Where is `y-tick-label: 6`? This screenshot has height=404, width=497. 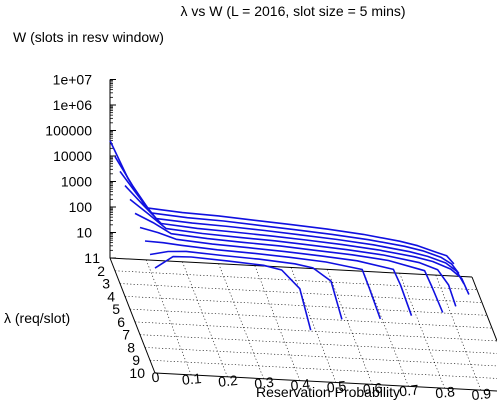 y-tick-label: 6 is located at coordinates (121, 322).